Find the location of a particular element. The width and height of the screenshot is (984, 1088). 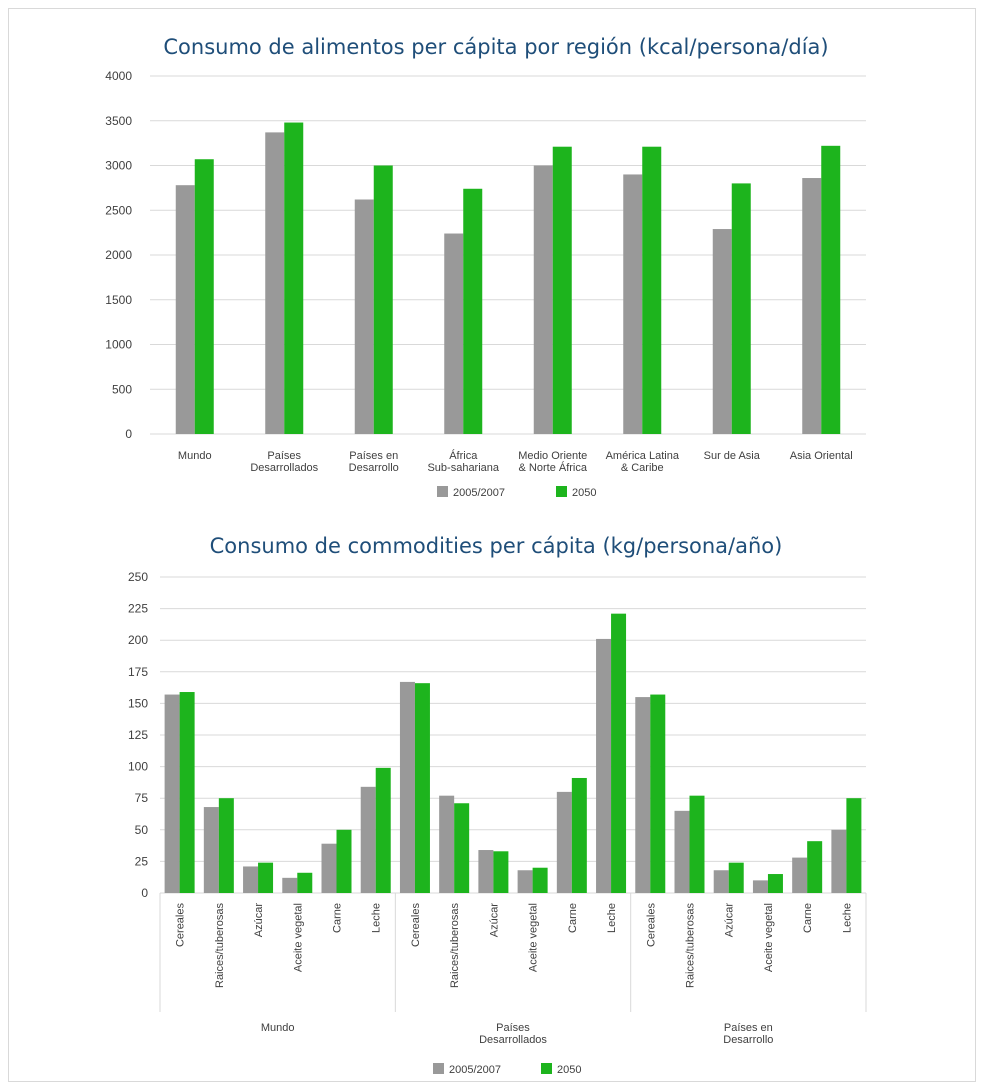

chart-1-category-label: África is located at coordinates (463, 455).